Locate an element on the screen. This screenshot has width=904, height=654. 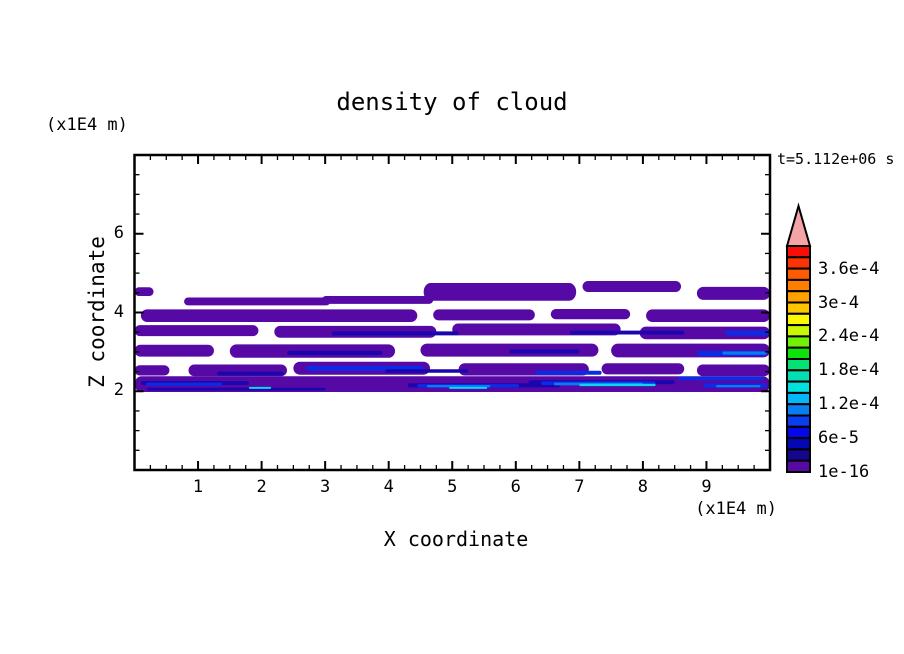
chart-title: density of cloud is located at coordinates (452, 102).